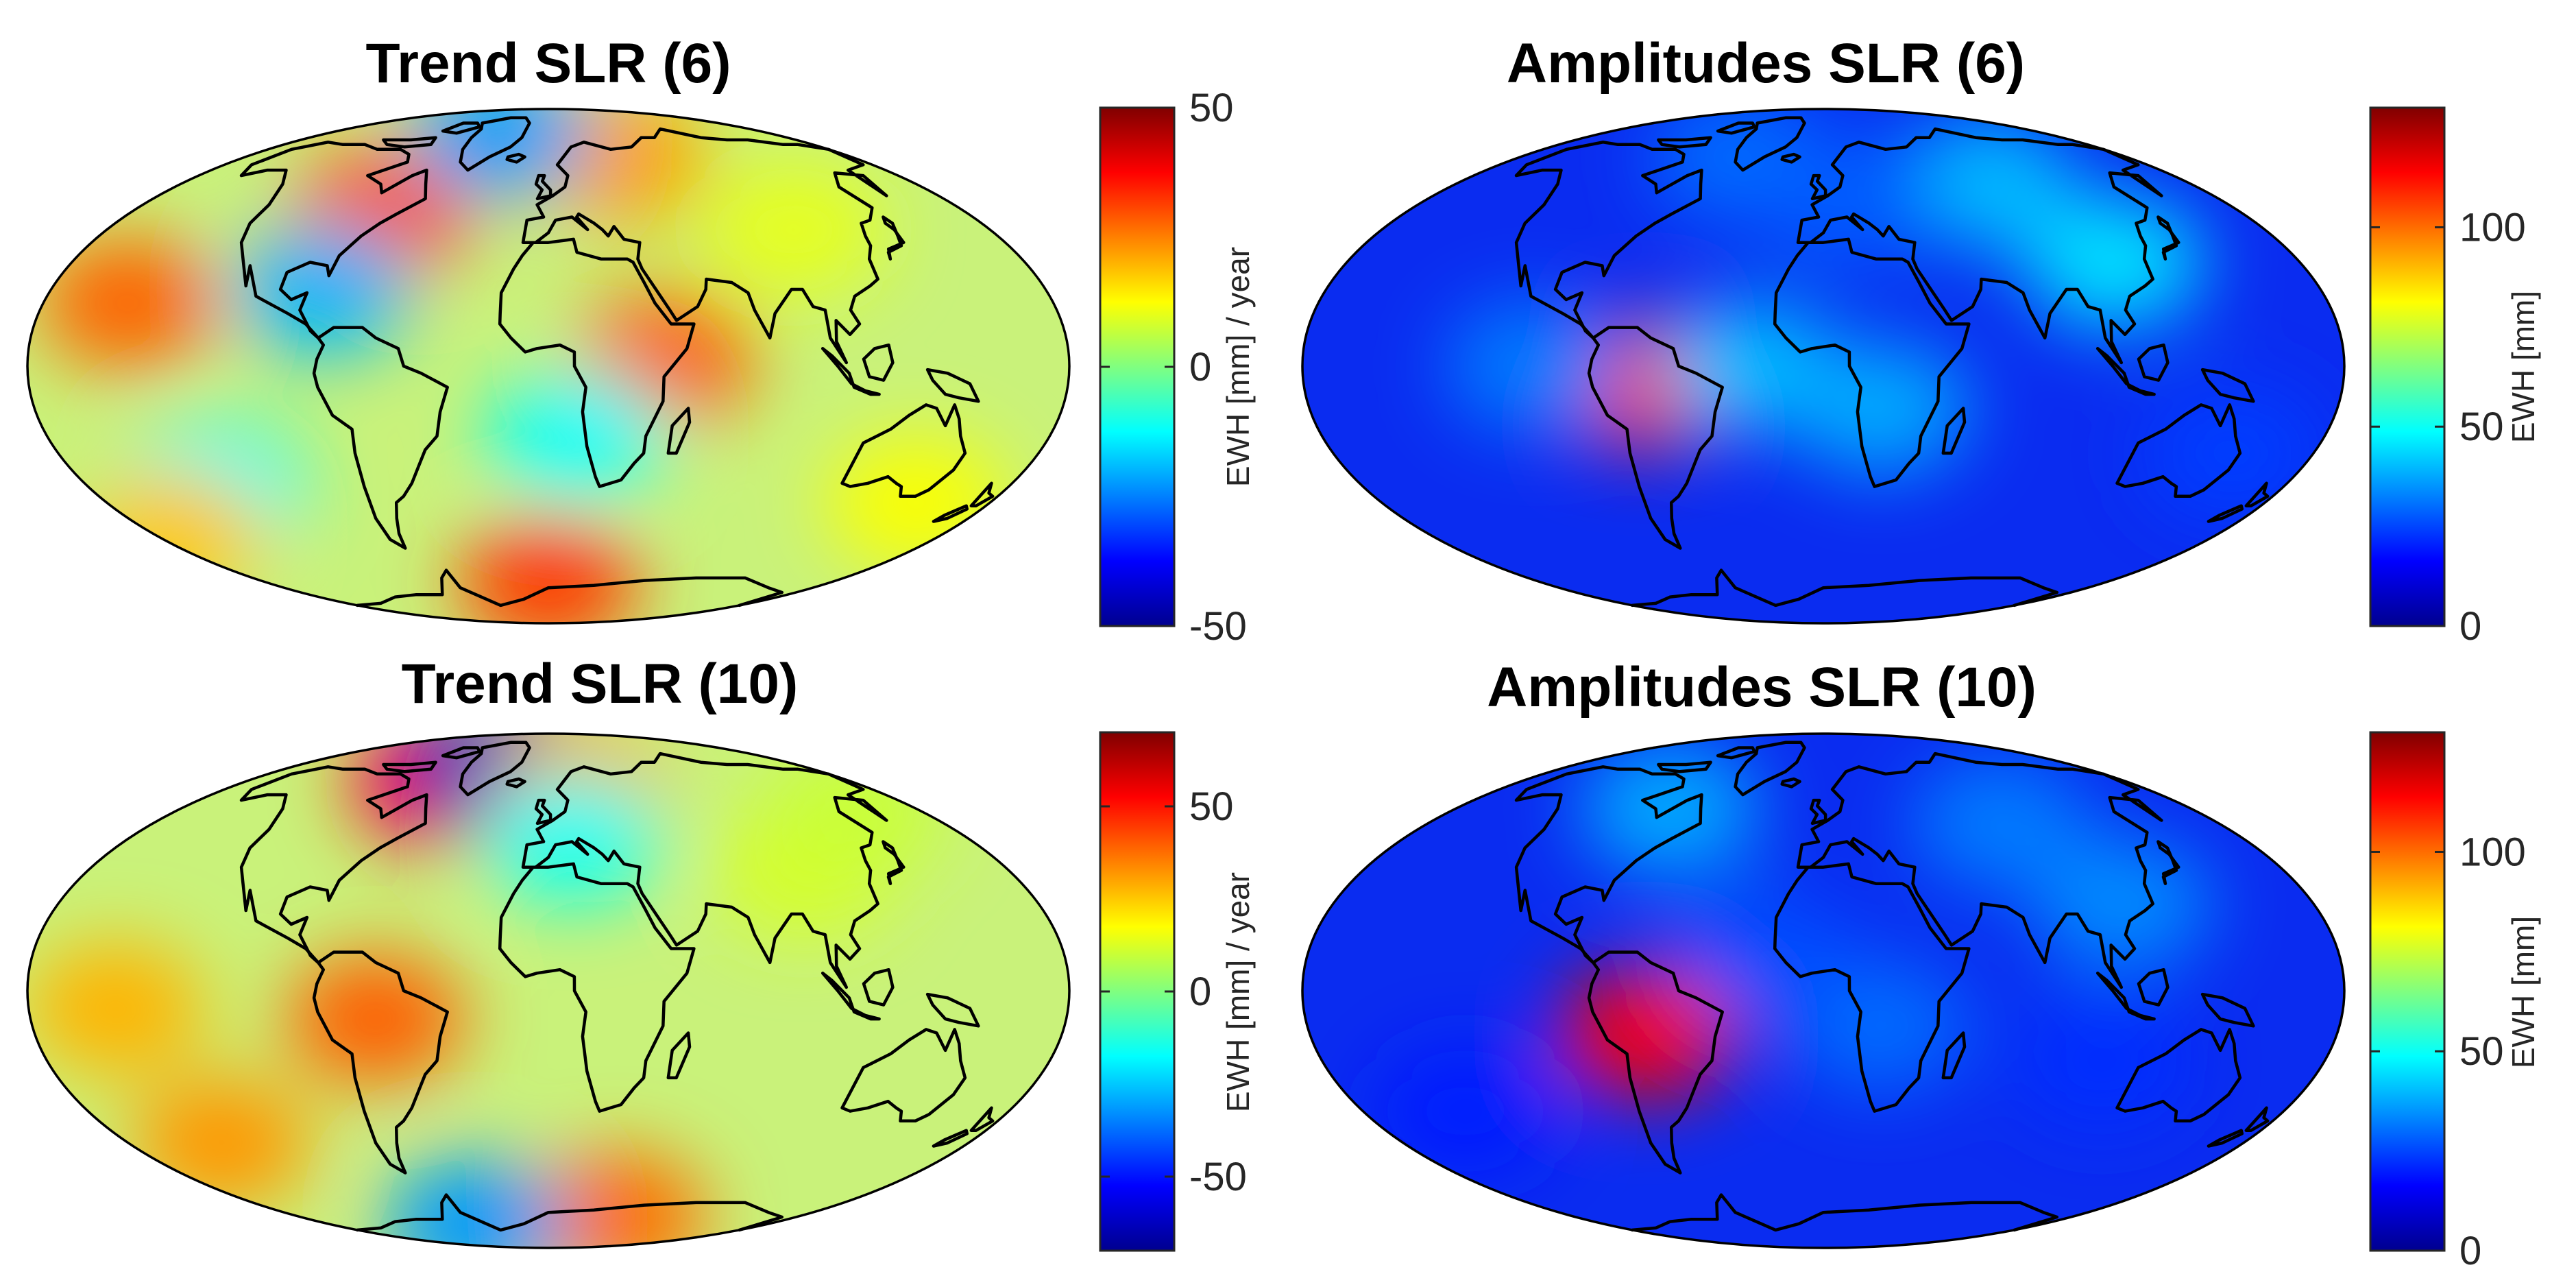 The height and width of the screenshot is (1287, 2576). I want to click on panel-title: Trend SLR (6), so click(548, 63).